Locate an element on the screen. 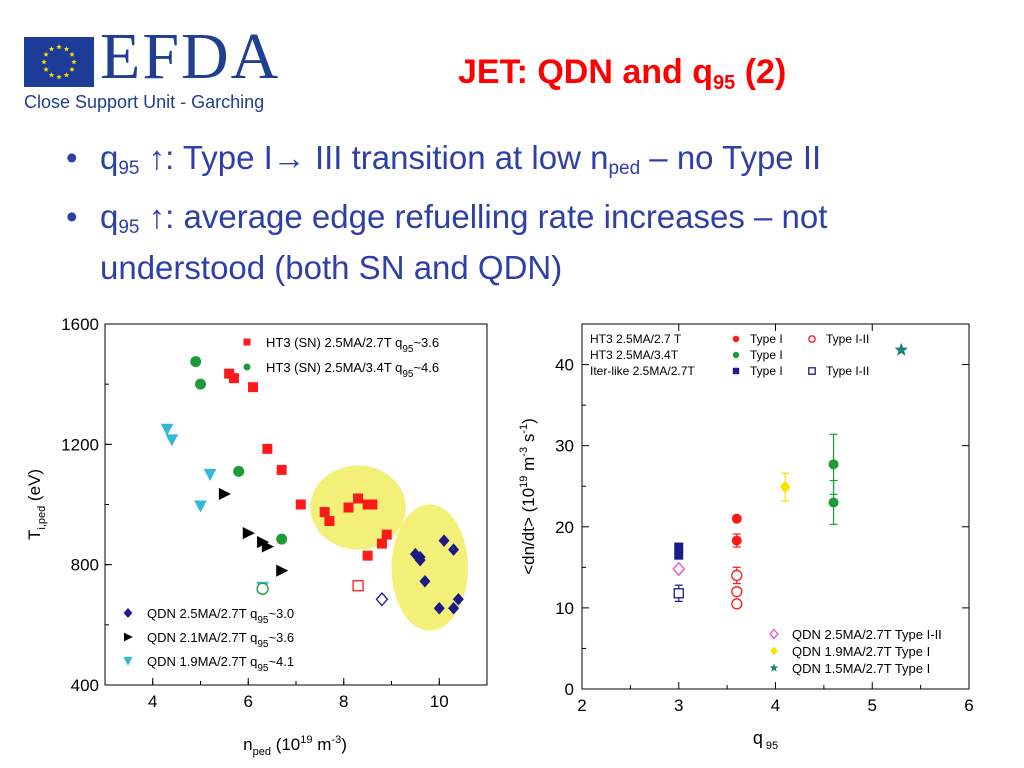 This screenshot has width=1024, height=768. legend-label: HT3 (SN) 2.5MA/3.4T q95~4.6 is located at coordinates (352, 370).